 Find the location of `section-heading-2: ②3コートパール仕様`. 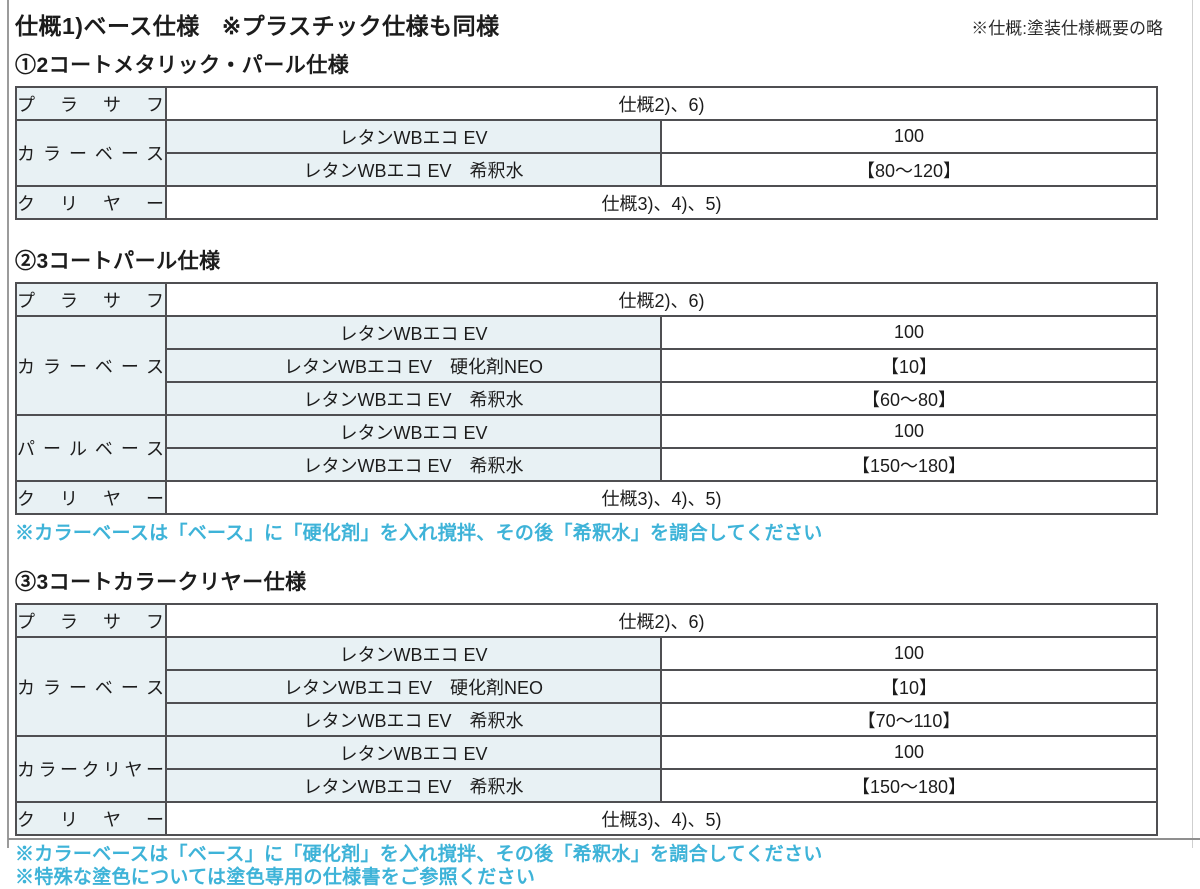

section-heading-2: ②3コートパール仕様 is located at coordinates (118, 261).